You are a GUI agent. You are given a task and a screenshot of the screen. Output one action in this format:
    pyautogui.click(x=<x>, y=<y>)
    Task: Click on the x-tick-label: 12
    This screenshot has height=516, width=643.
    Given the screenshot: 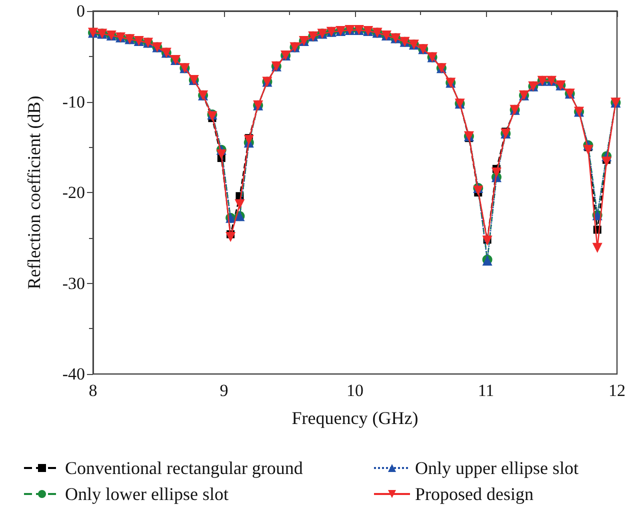 What is the action you would take?
    pyautogui.click(x=617, y=390)
    